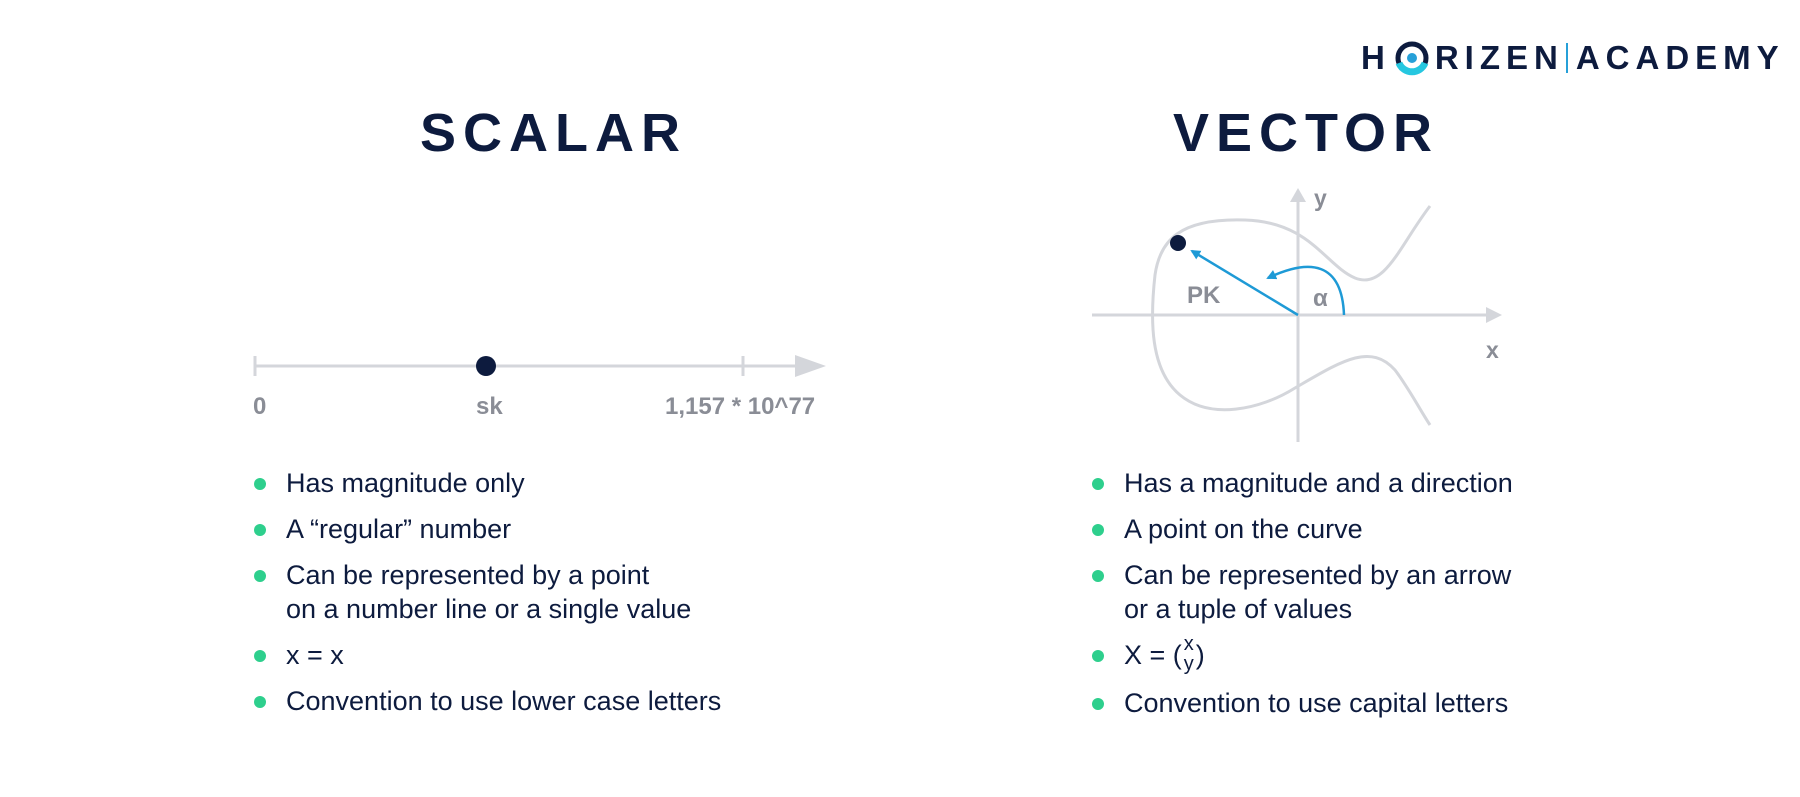 The height and width of the screenshot is (797, 1800). Describe the element at coordinates (1573, 58) in the screenshot. I see `horizen-academy-logo: H RIZEN ACADEMY` at that location.